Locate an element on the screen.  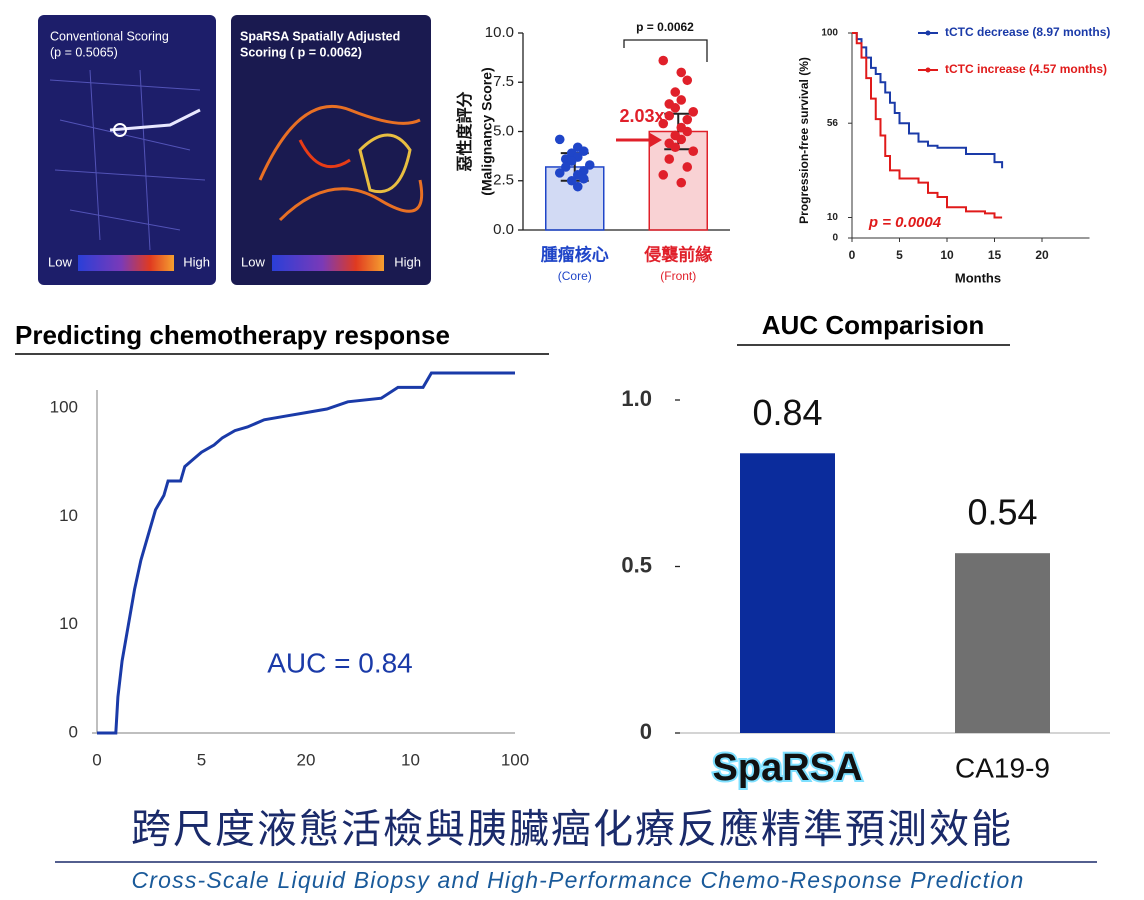
value-label: 0.84 is located at coordinates (787, 412).